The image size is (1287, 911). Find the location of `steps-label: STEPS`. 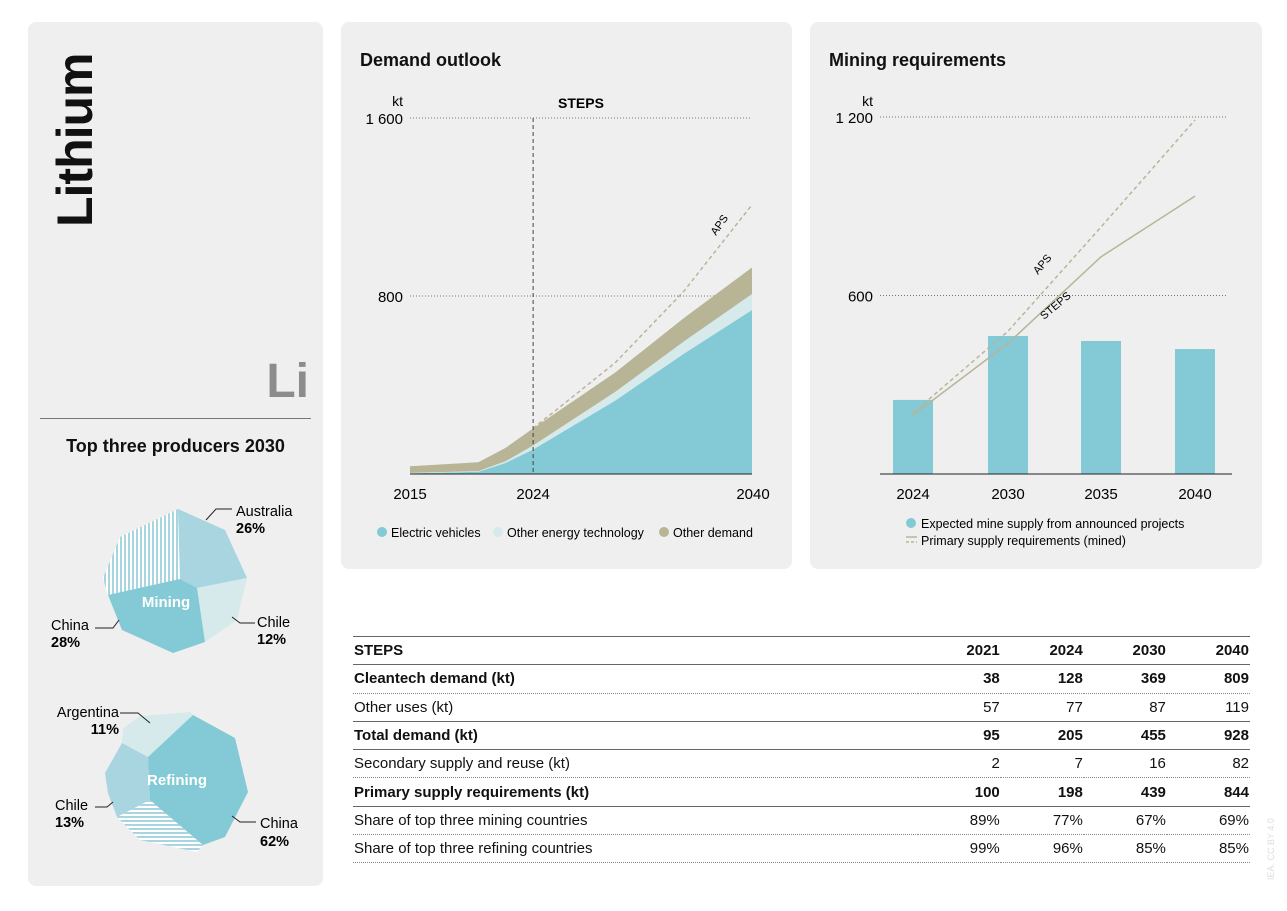

steps-label: STEPS is located at coordinates (1055, 306).